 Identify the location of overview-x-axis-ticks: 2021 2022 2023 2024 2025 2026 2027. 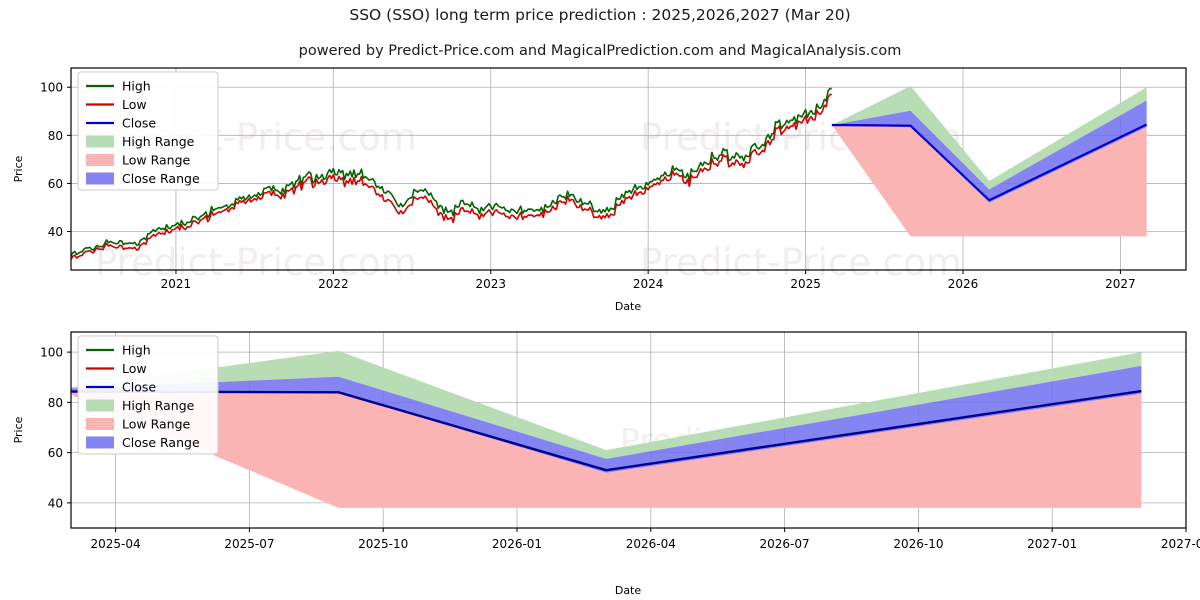
(648, 280).